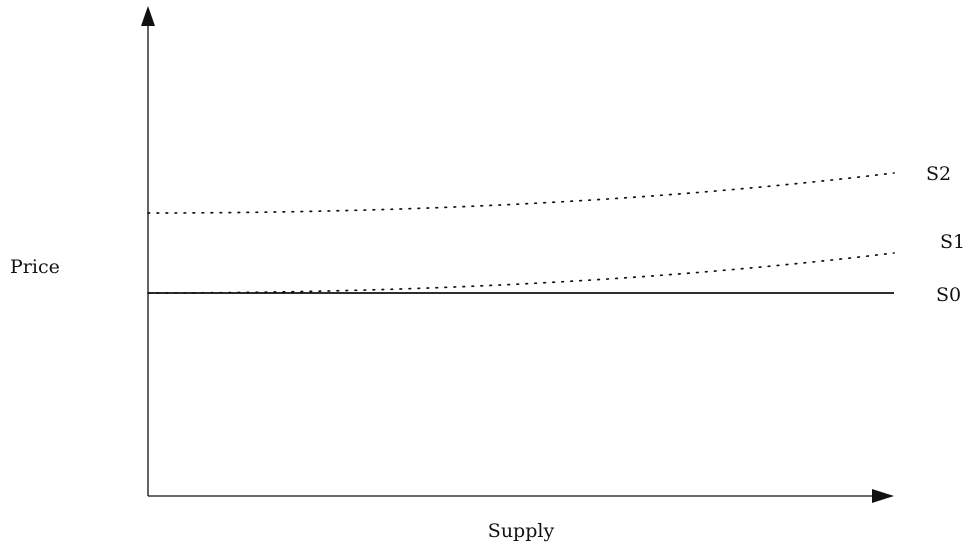  Describe the element at coordinates (521, 193) in the screenshot. I see `s2-curve` at that location.